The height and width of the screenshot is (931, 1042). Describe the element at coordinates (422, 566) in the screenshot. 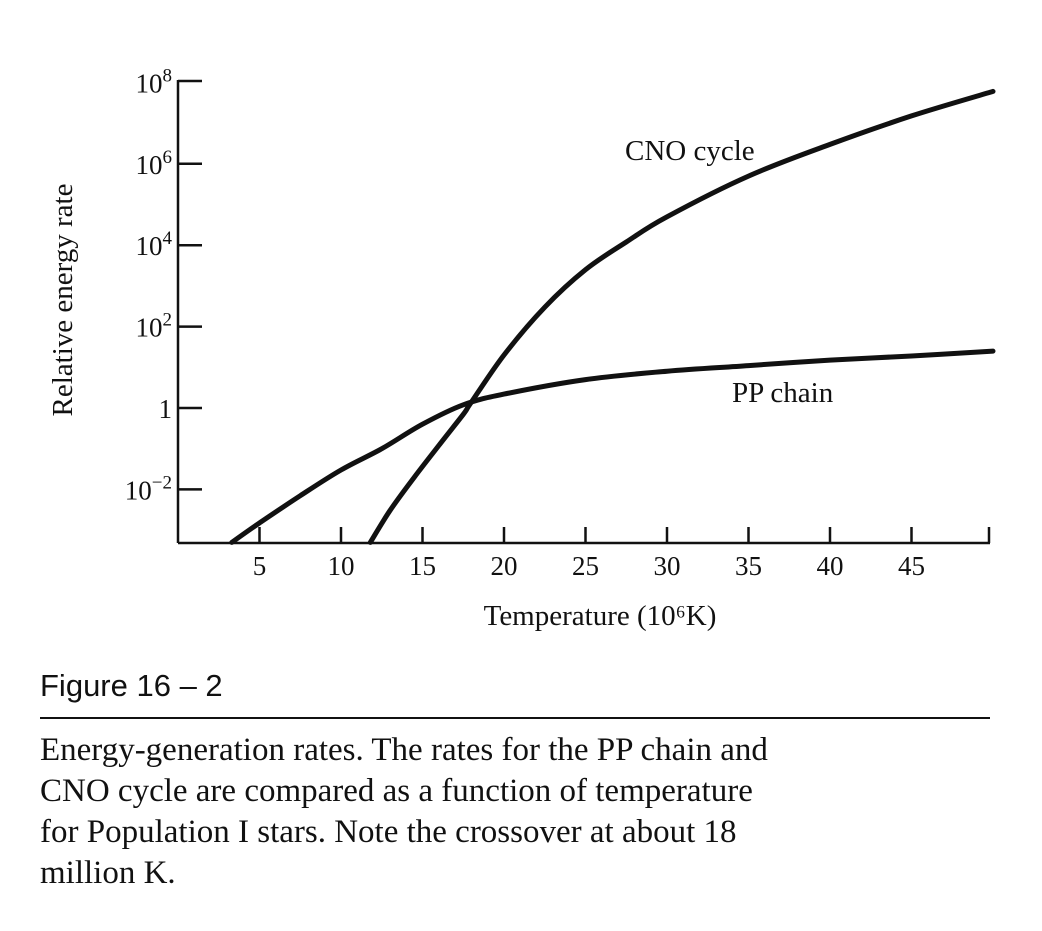

I see `x-tick-label: 15` at that location.